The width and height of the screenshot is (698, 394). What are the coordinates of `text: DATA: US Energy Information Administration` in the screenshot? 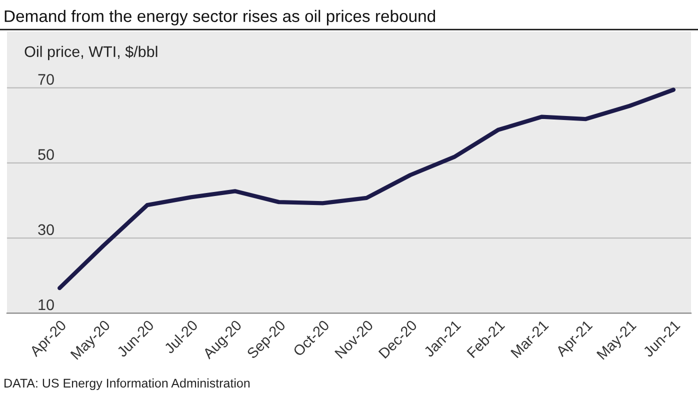 It's located at (127, 384).